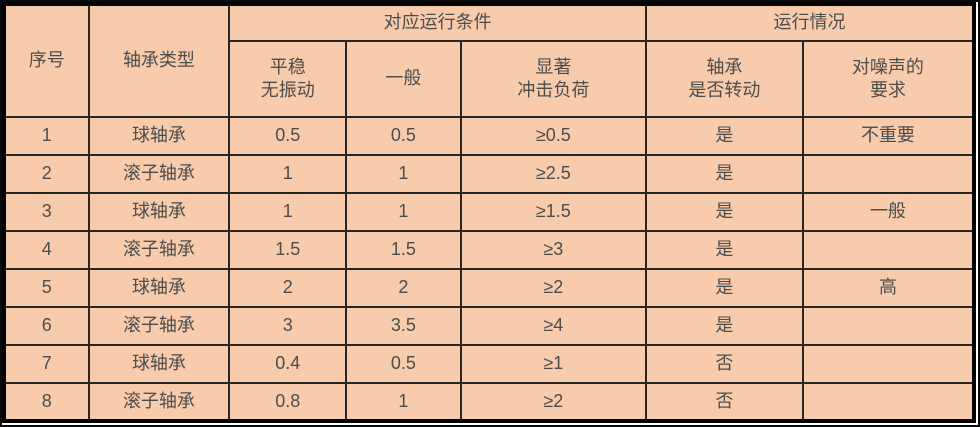 This screenshot has width=980, height=427. Describe the element at coordinates (288, 364) in the screenshot. I see `cell-smooth: 0.4` at that location.